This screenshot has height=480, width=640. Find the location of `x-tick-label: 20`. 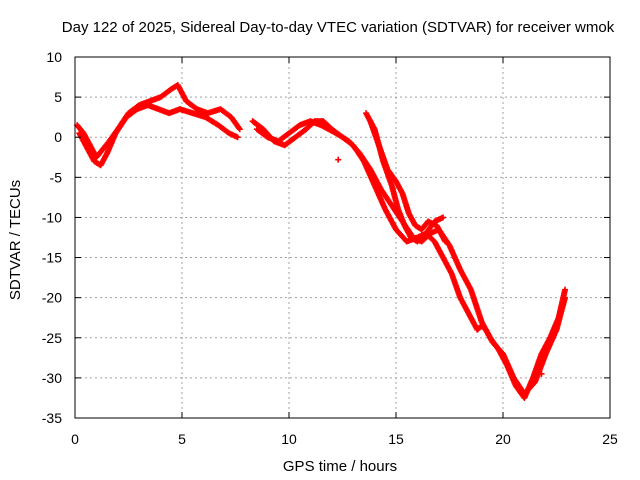

x-tick-label: 20 is located at coordinates (503, 439).